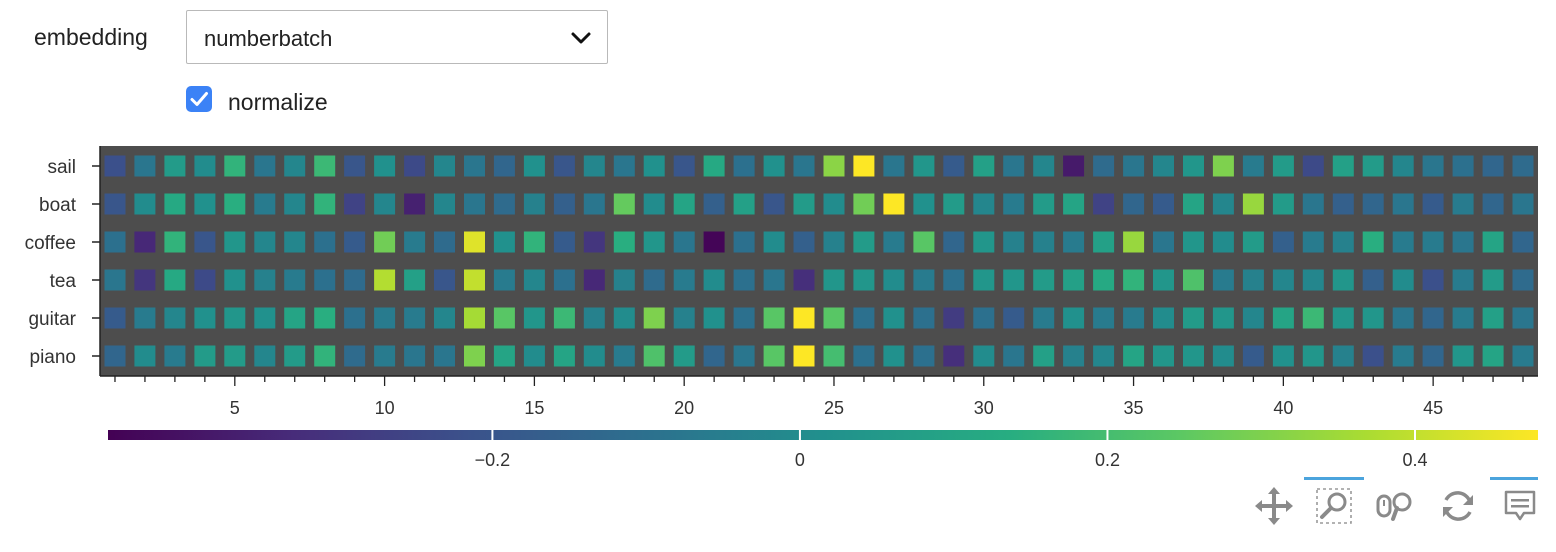 This screenshot has width=1556, height=552. Describe the element at coordinates (800, 460) in the screenshot. I see `colorbar-tick-label: 0` at that location.